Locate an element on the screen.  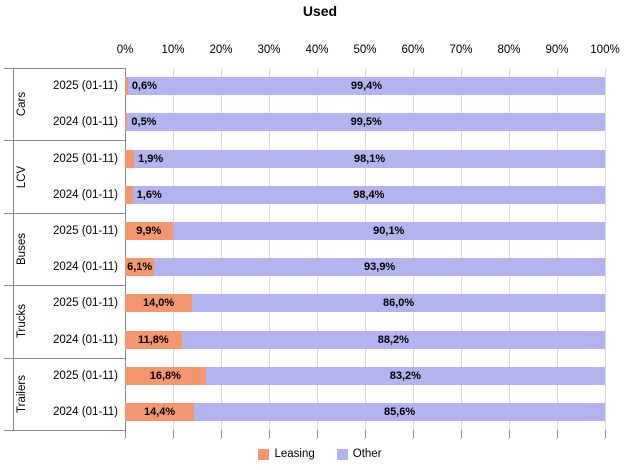
legend-label-other: Other is located at coordinates (367, 454).